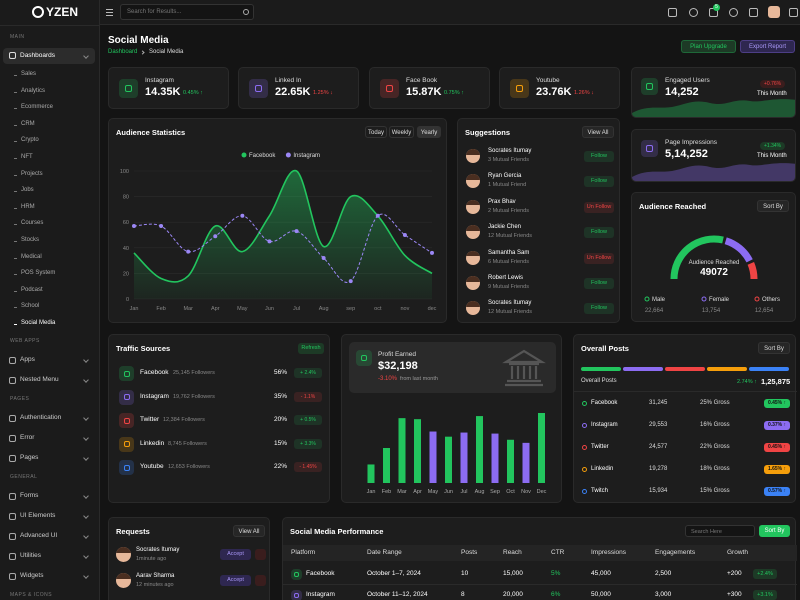 The width and height of the screenshot is (800, 600). Describe the element at coordinates (29, 74) in the screenshot. I see `submenu-item: Sales` at that location.